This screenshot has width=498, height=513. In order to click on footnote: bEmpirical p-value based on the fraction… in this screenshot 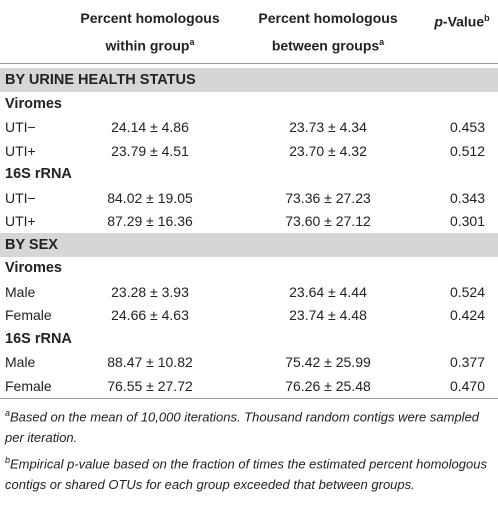, I will do `click(249, 472)`.